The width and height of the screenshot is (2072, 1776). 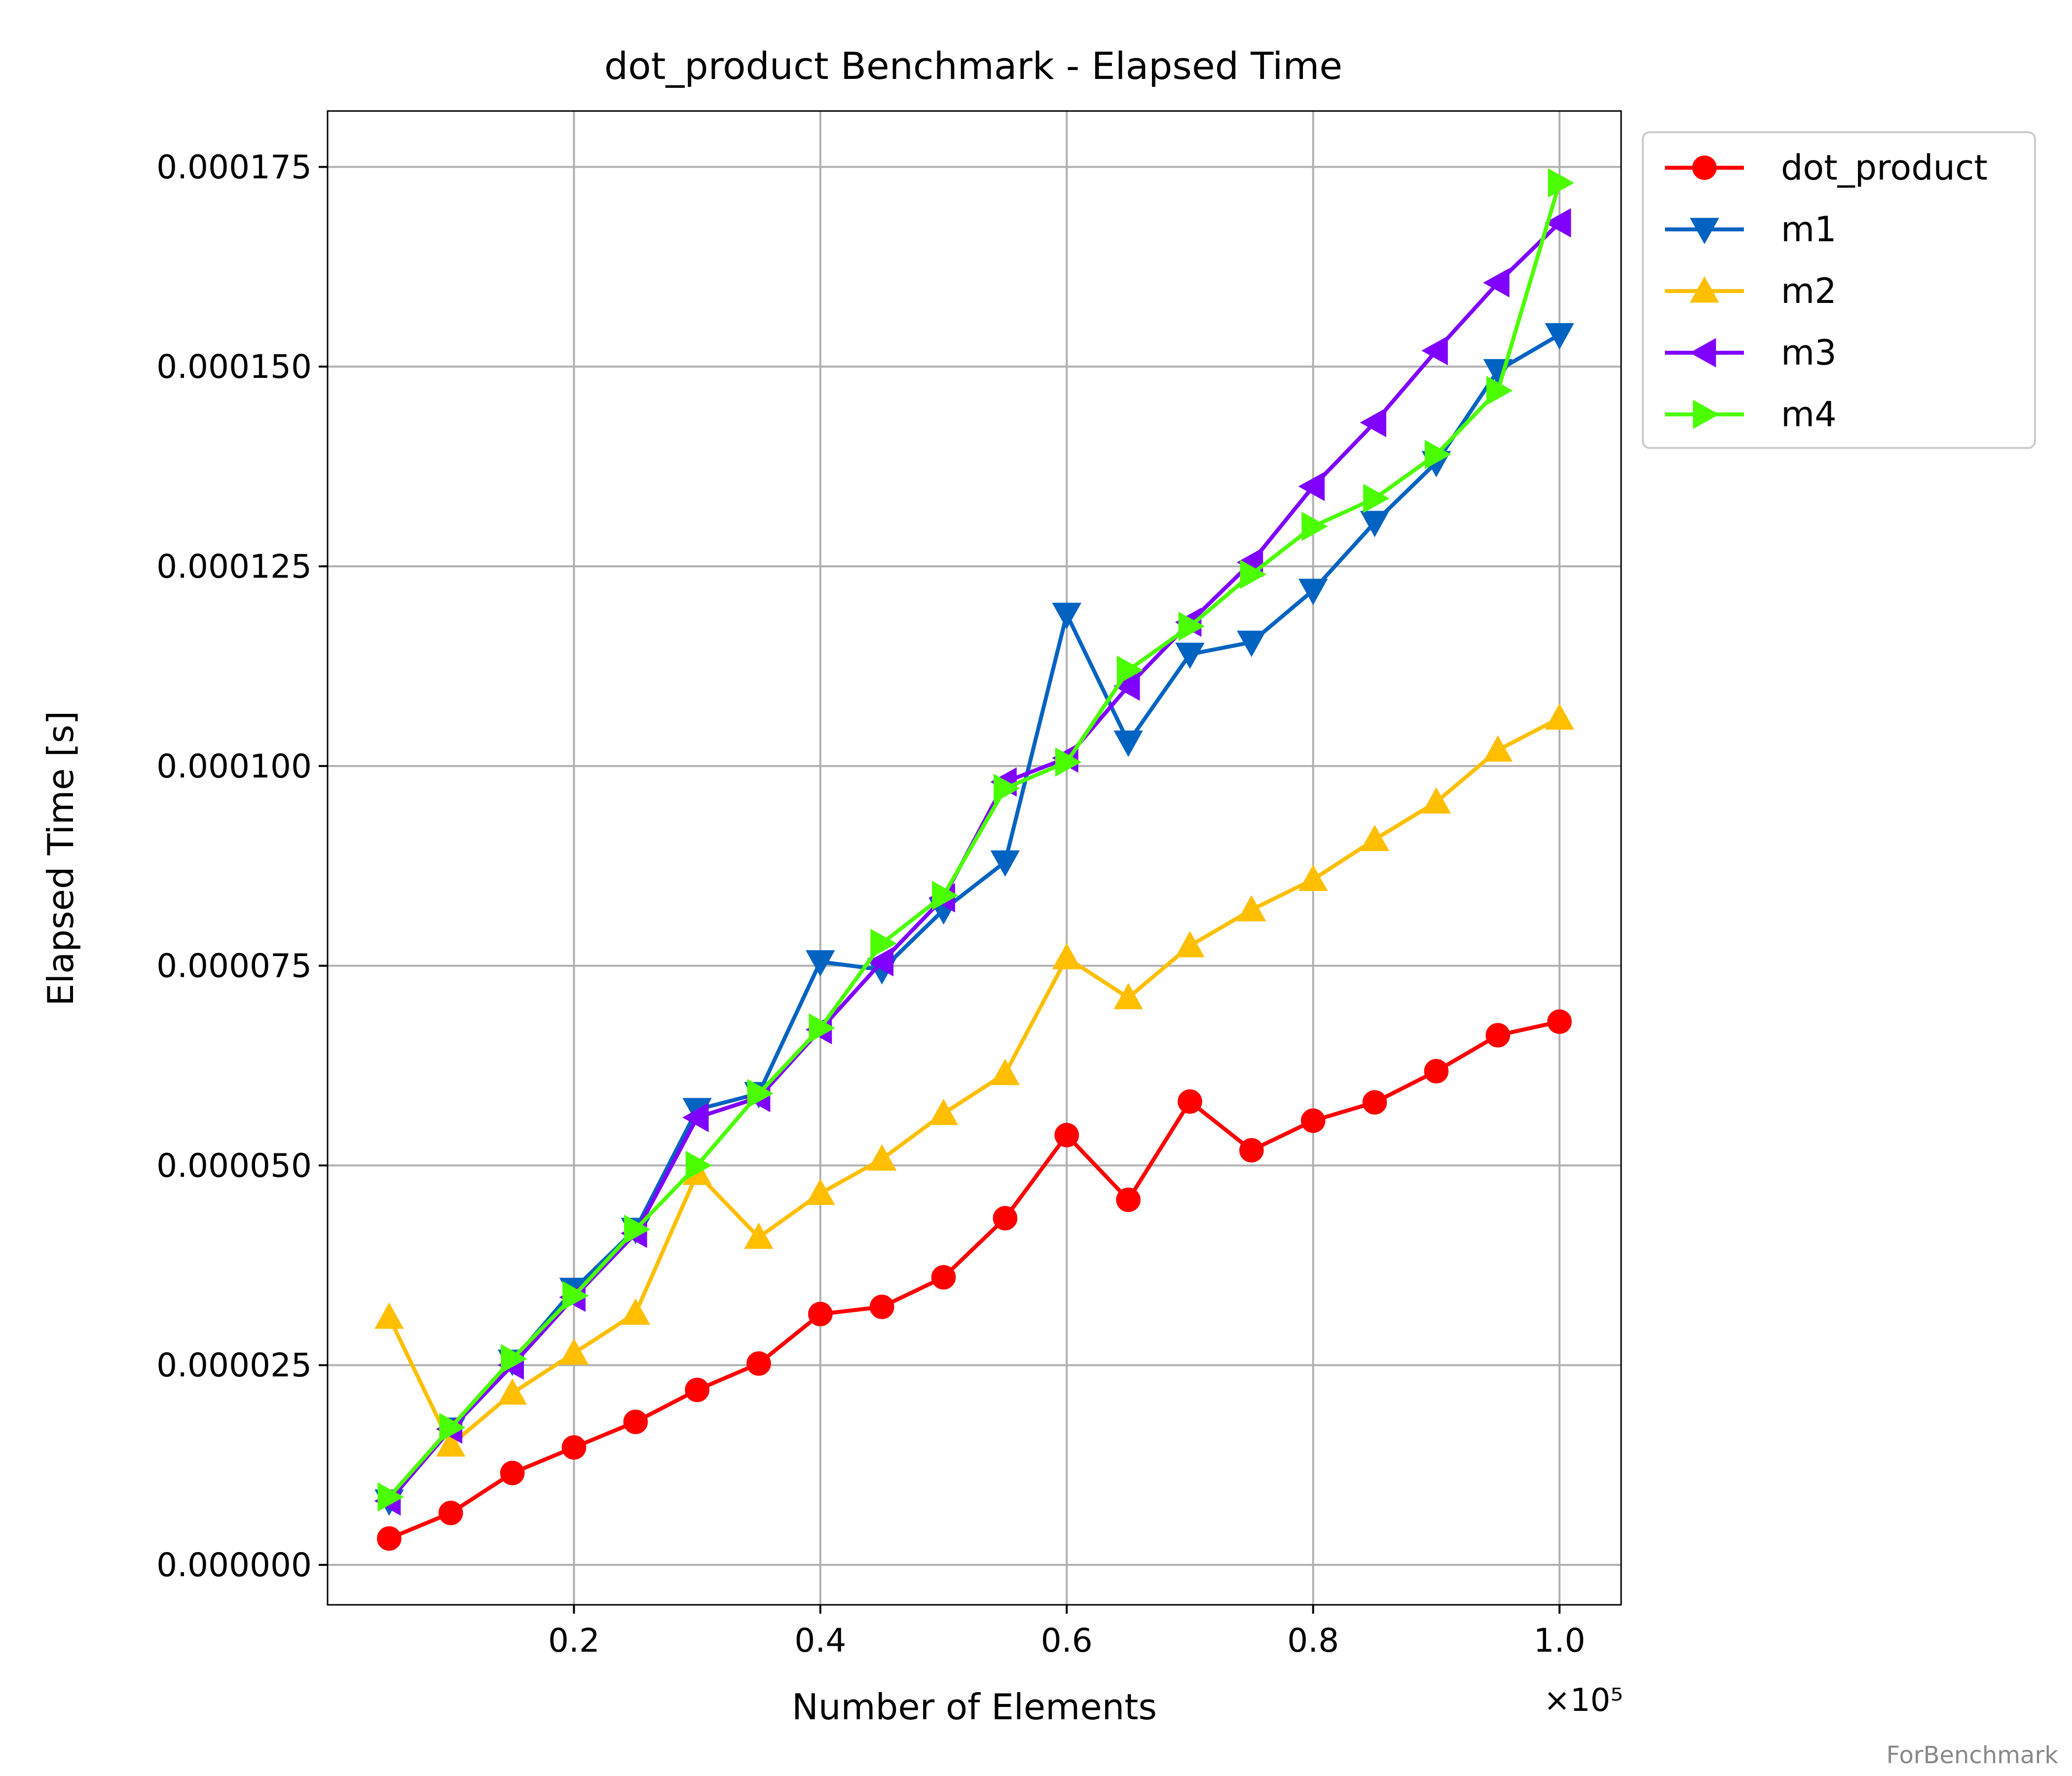 What do you see at coordinates (1809, 230) in the screenshot?
I see `legend-label: m1` at bounding box center [1809, 230].